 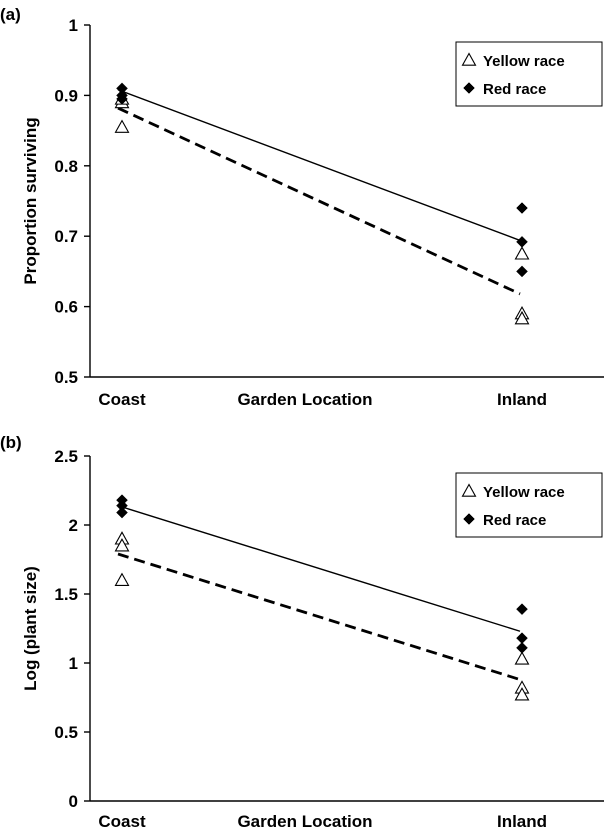 I want to click on panel-label: (b), so click(x=11, y=442).